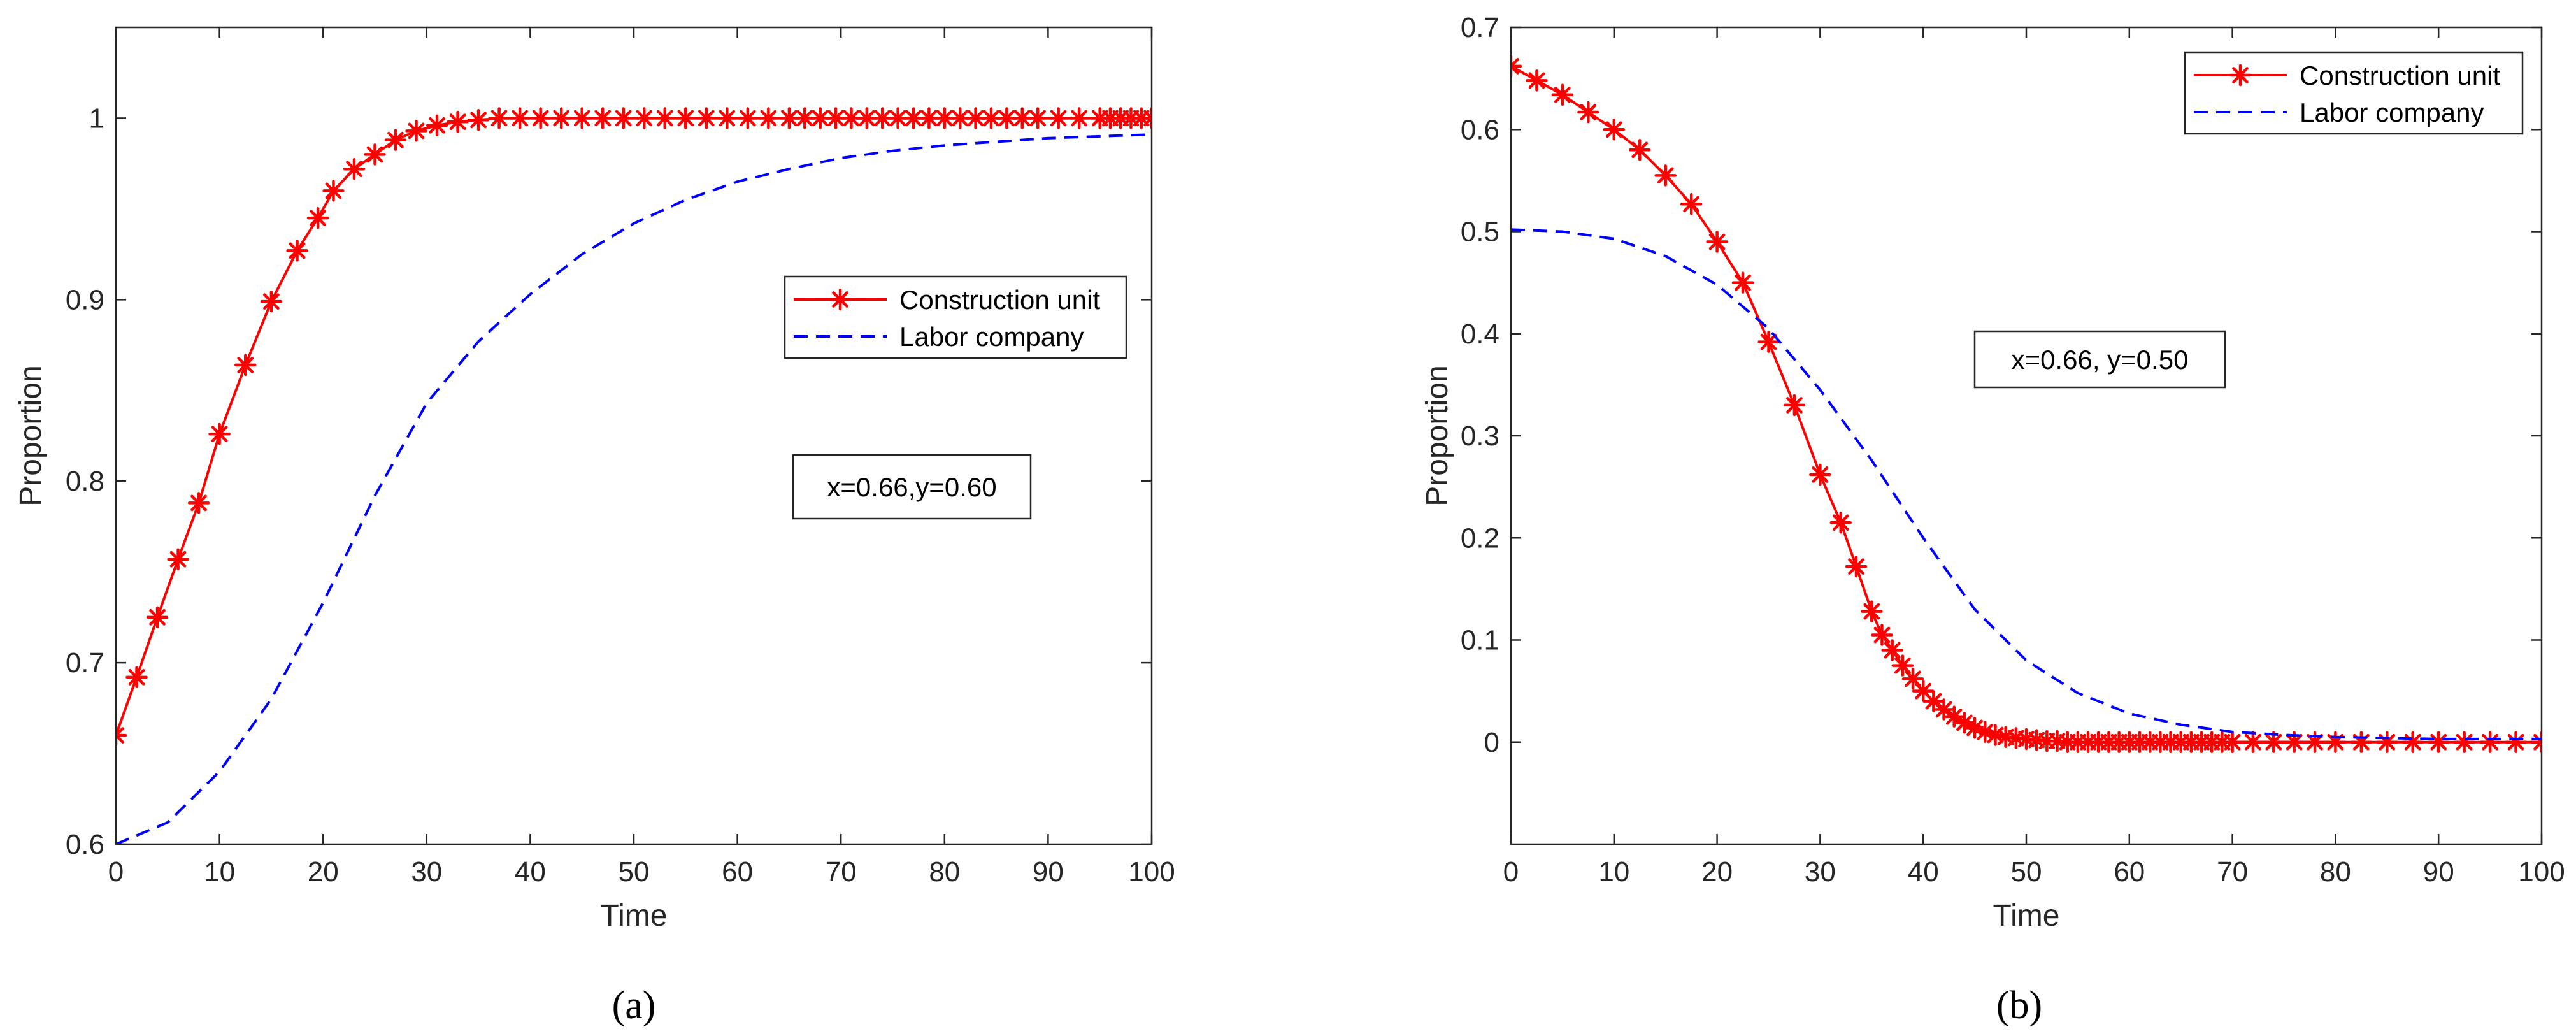  I want to click on chart-1-legend-label-0: Construction unit, so click(2400, 75).